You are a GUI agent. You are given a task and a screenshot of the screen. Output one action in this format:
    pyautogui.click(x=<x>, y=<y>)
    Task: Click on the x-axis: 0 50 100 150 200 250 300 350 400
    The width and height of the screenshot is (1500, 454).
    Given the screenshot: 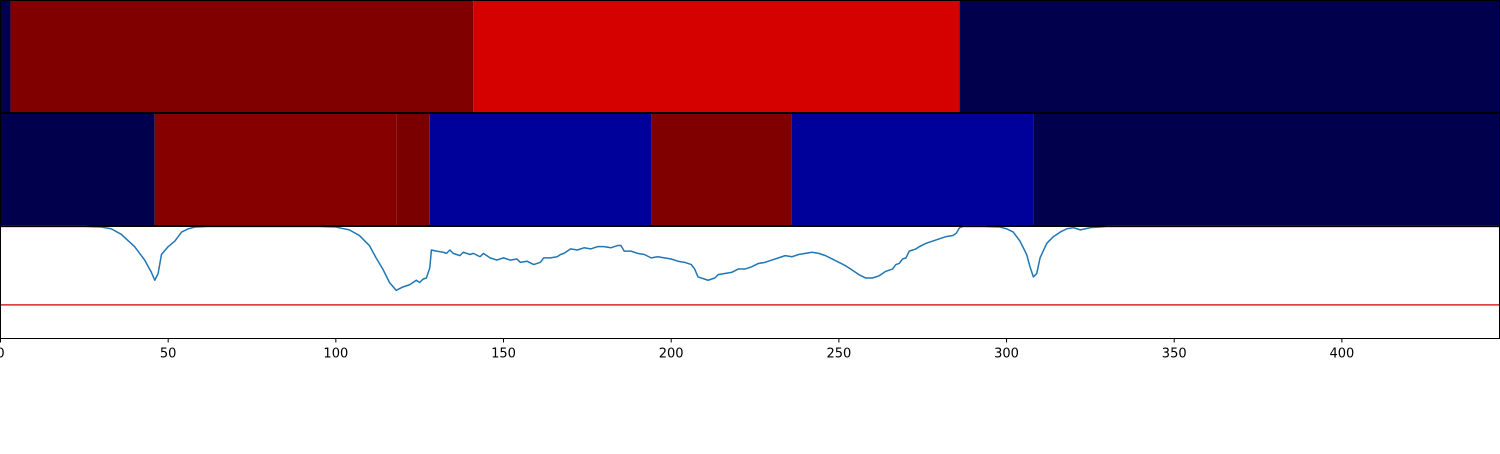 What is the action you would take?
    pyautogui.click(x=677, y=350)
    